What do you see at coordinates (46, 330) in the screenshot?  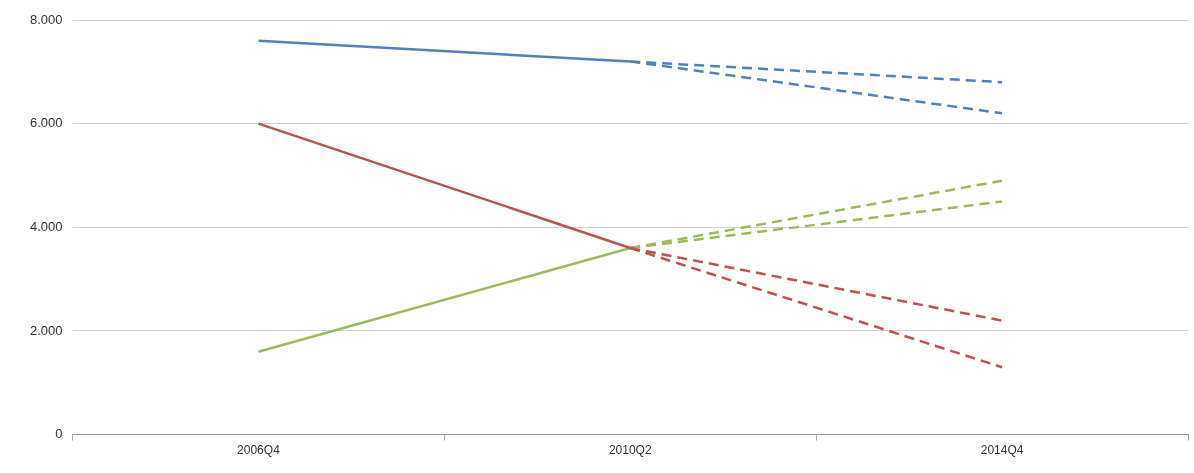 I see `y-tick-label: 2.000` at bounding box center [46, 330].